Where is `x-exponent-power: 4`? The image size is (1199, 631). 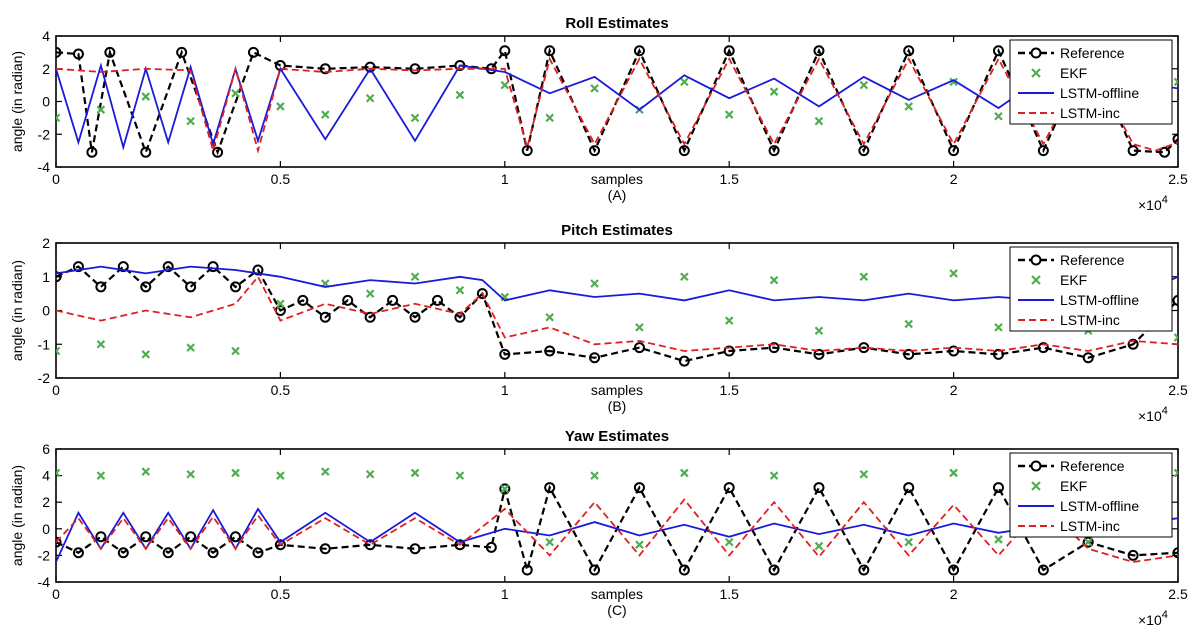 x-exponent-power: 4 is located at coordinates (1165, 615).